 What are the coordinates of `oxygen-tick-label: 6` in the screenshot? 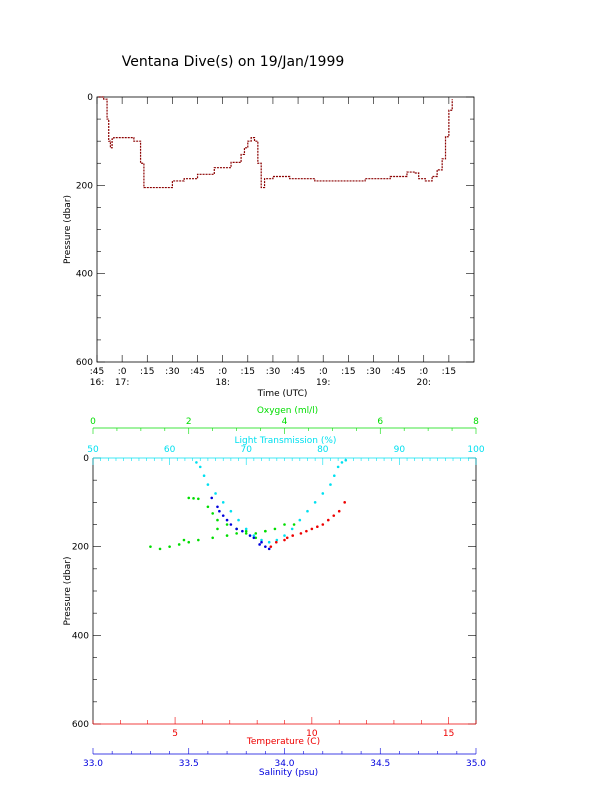 It's located at (380, 422).